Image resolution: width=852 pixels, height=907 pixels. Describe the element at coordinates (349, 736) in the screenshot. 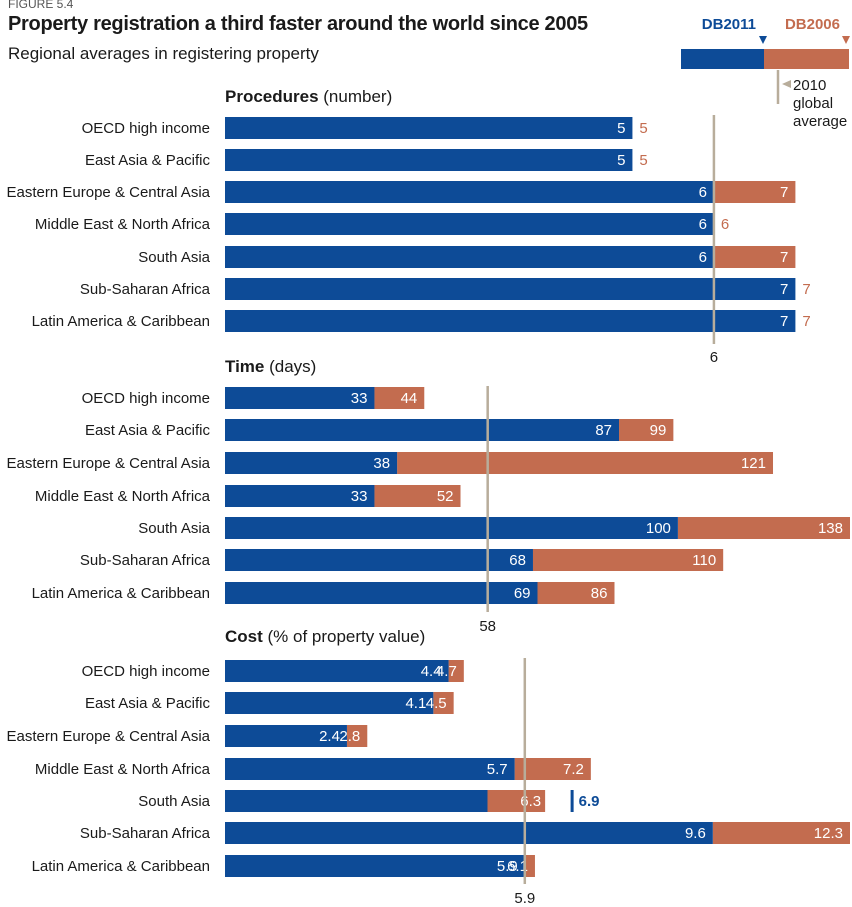

I see `value-label-db2006: 2.8` at that location.